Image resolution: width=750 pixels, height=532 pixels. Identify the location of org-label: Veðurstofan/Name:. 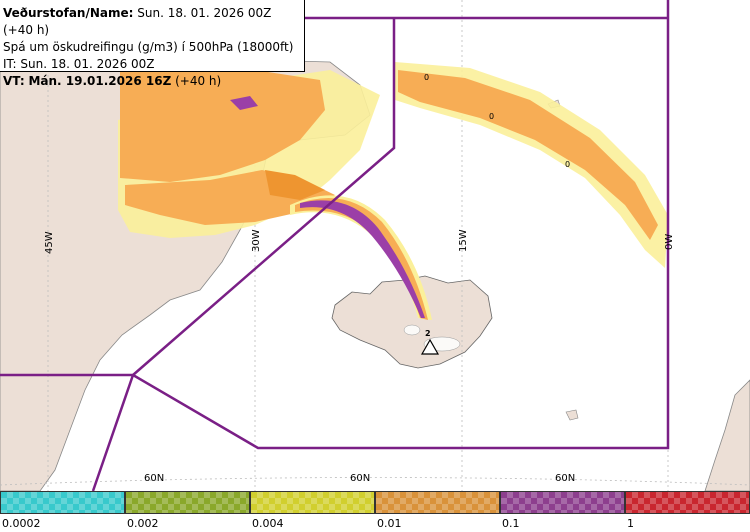
(68, 13).